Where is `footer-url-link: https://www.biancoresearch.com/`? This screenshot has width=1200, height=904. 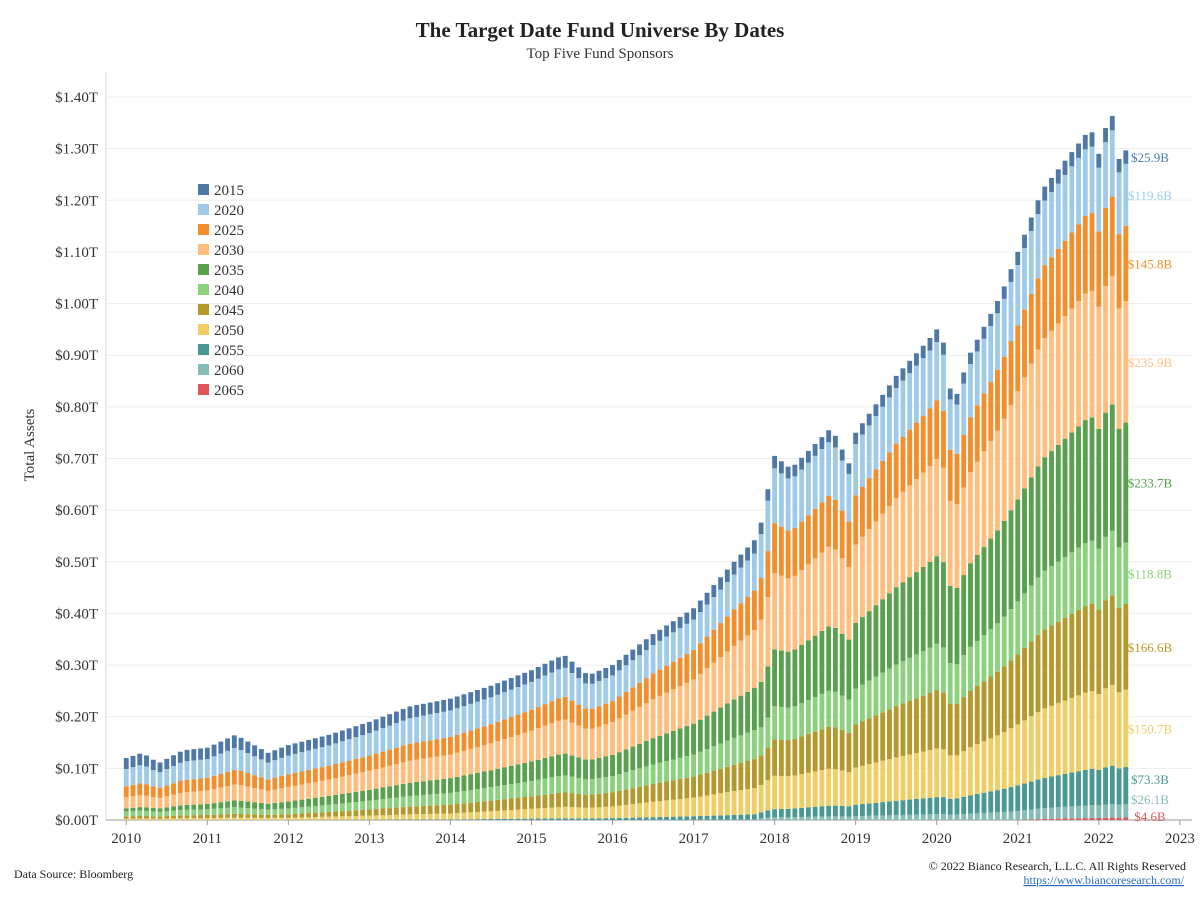
footer-url-link: https://www.biancoresearch.com/ is located at coordinates (1103, 880).